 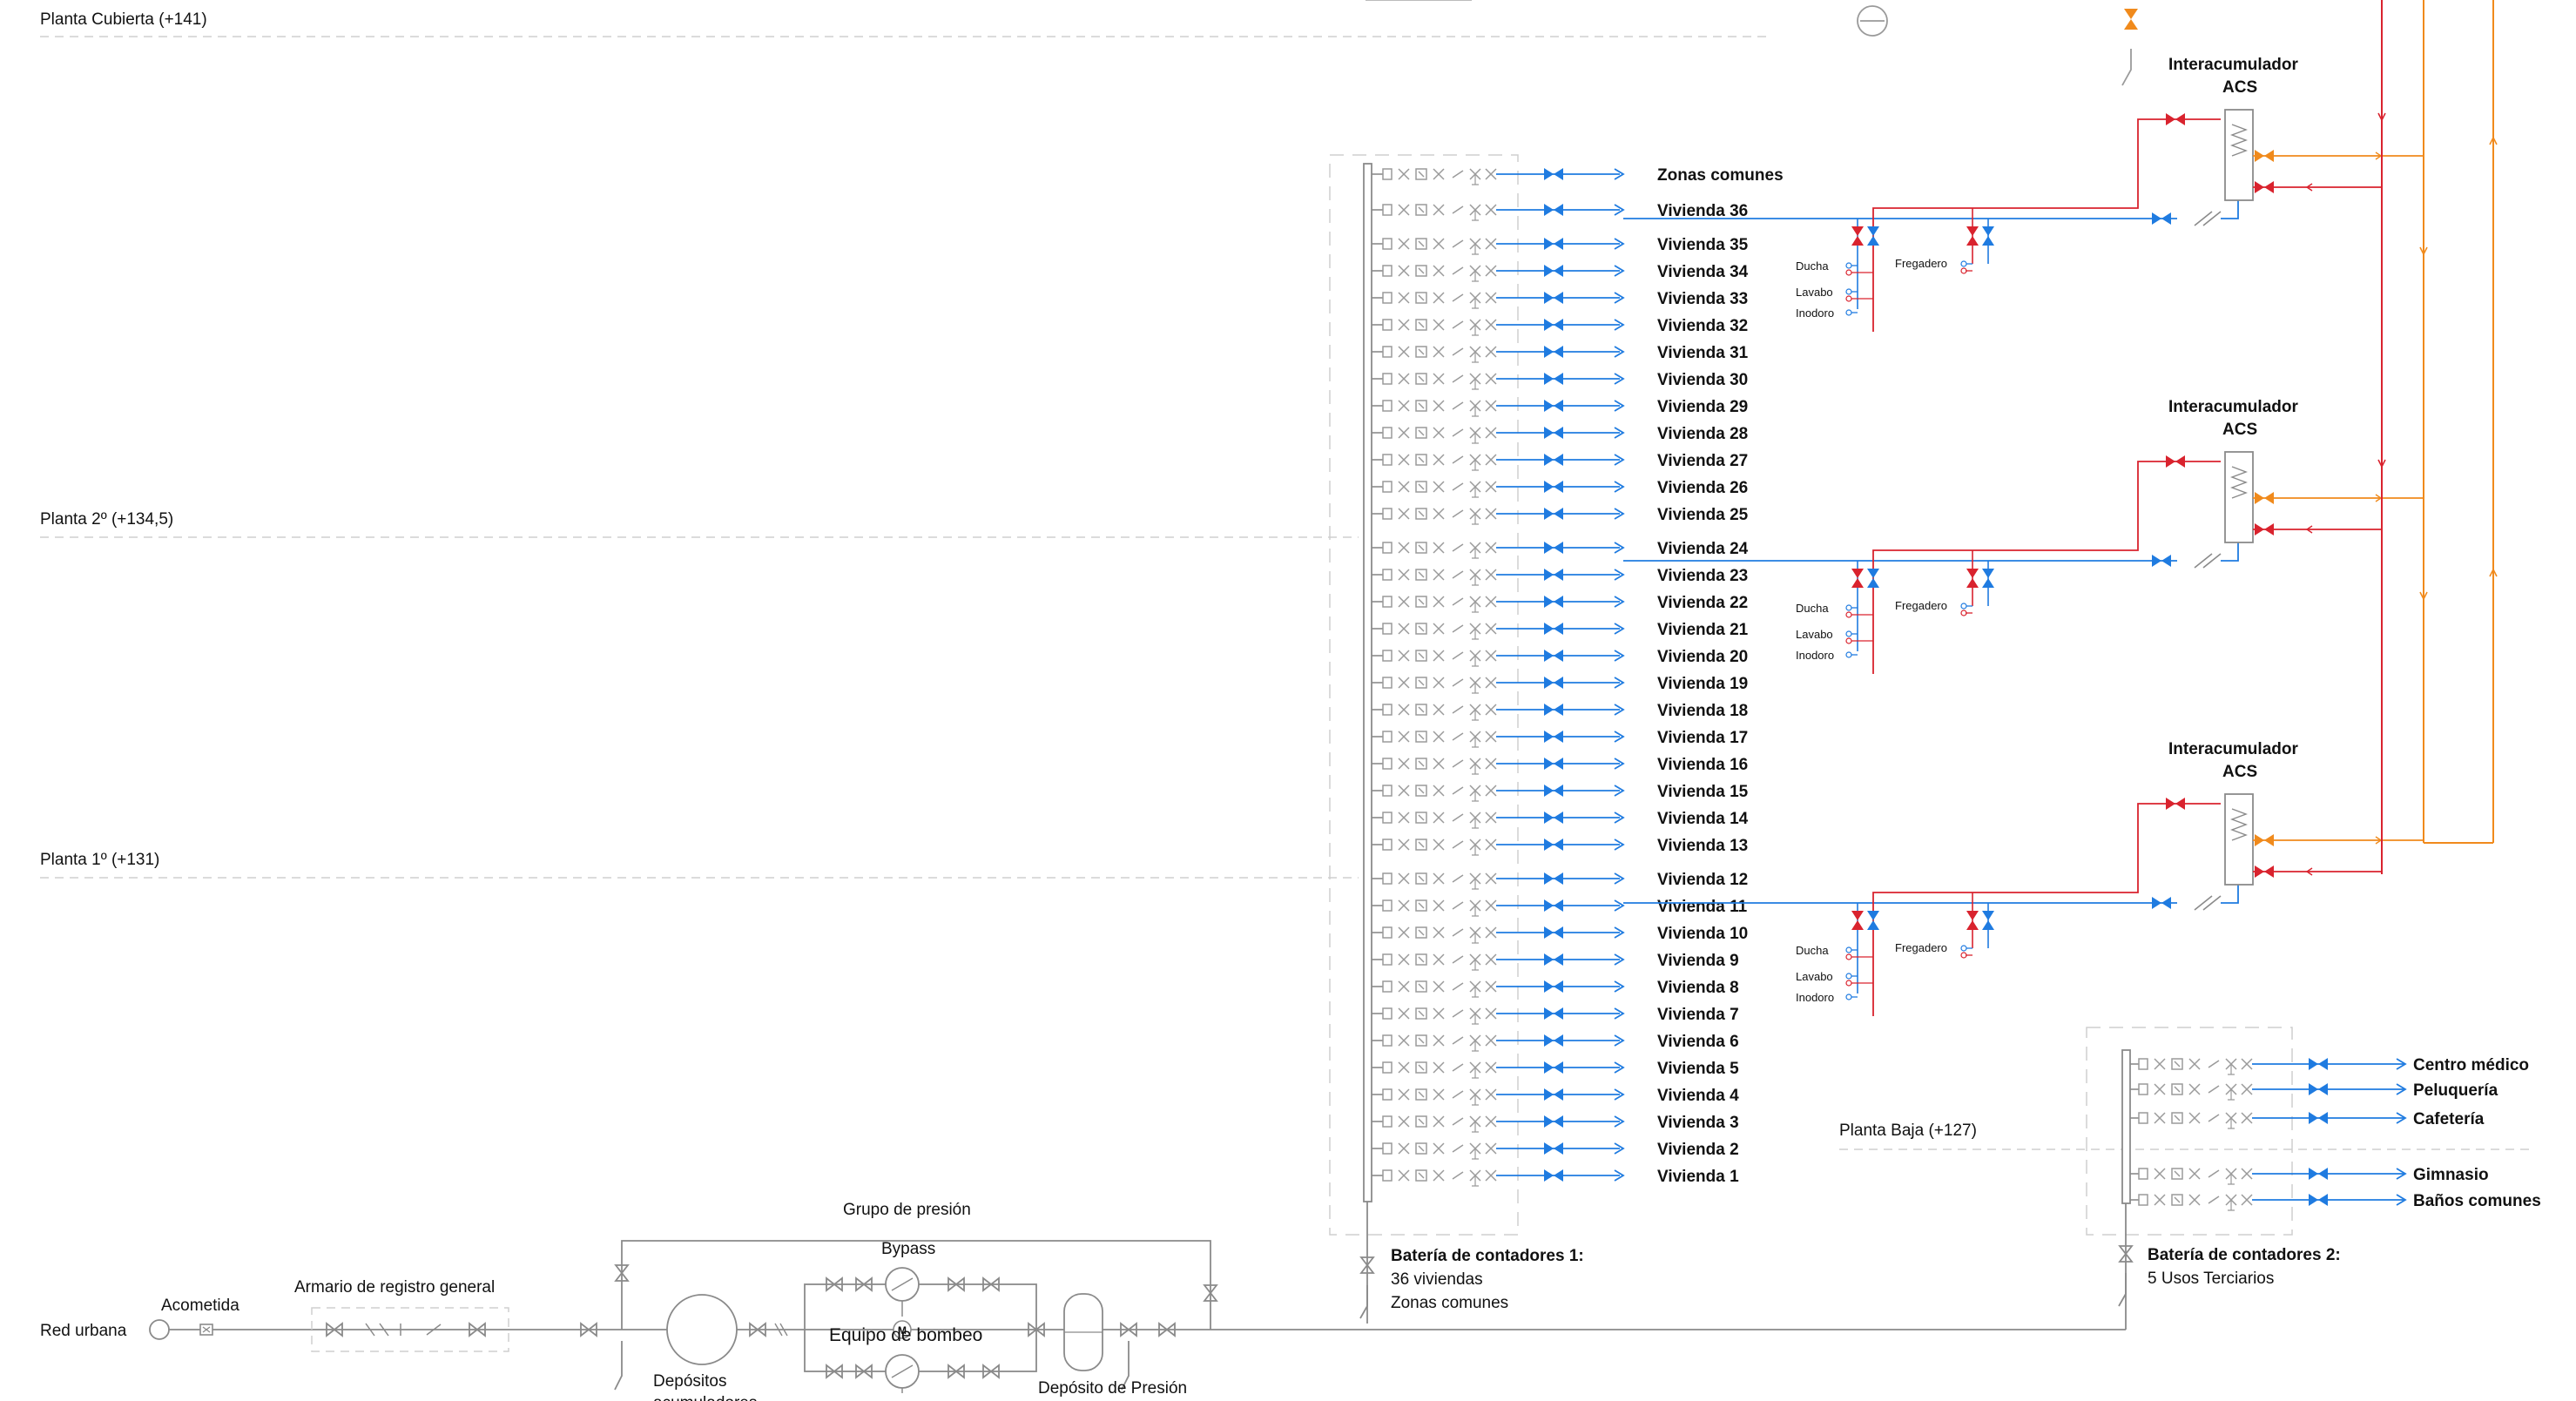 What do you see at coordinates (1703, 765) in the screenshot?
I see `label-vivienda: Vivienda 16` at bounding box center [1703, 765].